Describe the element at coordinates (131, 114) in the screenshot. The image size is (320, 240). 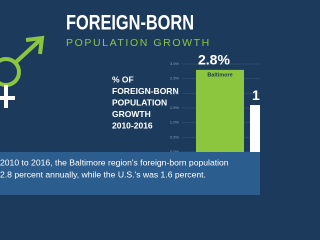
I see `chart-title-line: GROWTH` at that location.